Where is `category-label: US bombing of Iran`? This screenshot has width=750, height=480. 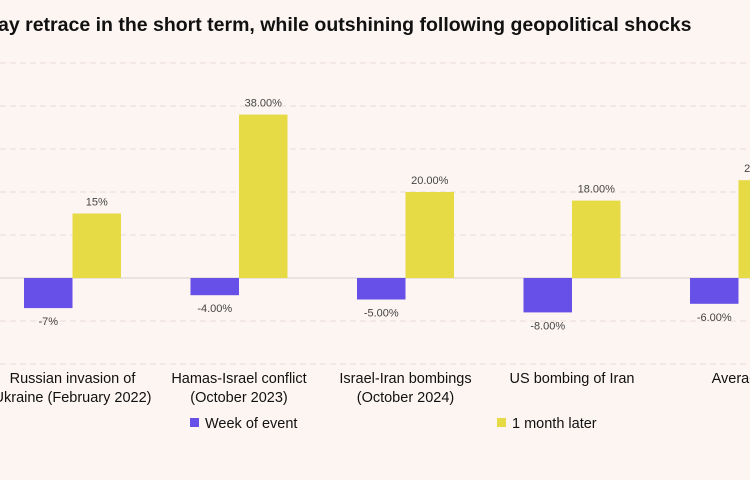 category-label: US bombing of Iran is located at coordinates (572, 379).